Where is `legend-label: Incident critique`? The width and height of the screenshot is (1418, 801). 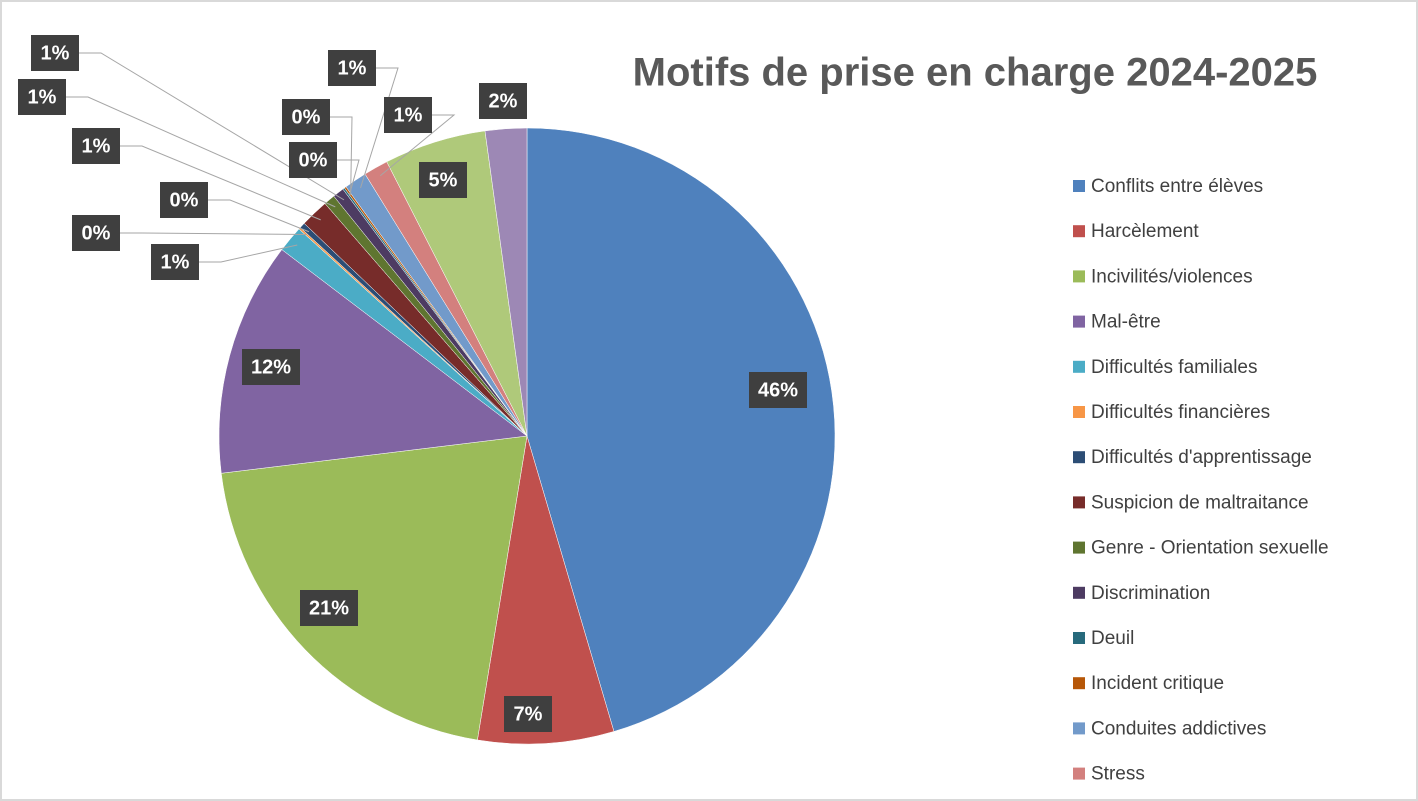
legend-label: Incident critique is located at coordinates (1157, 683).